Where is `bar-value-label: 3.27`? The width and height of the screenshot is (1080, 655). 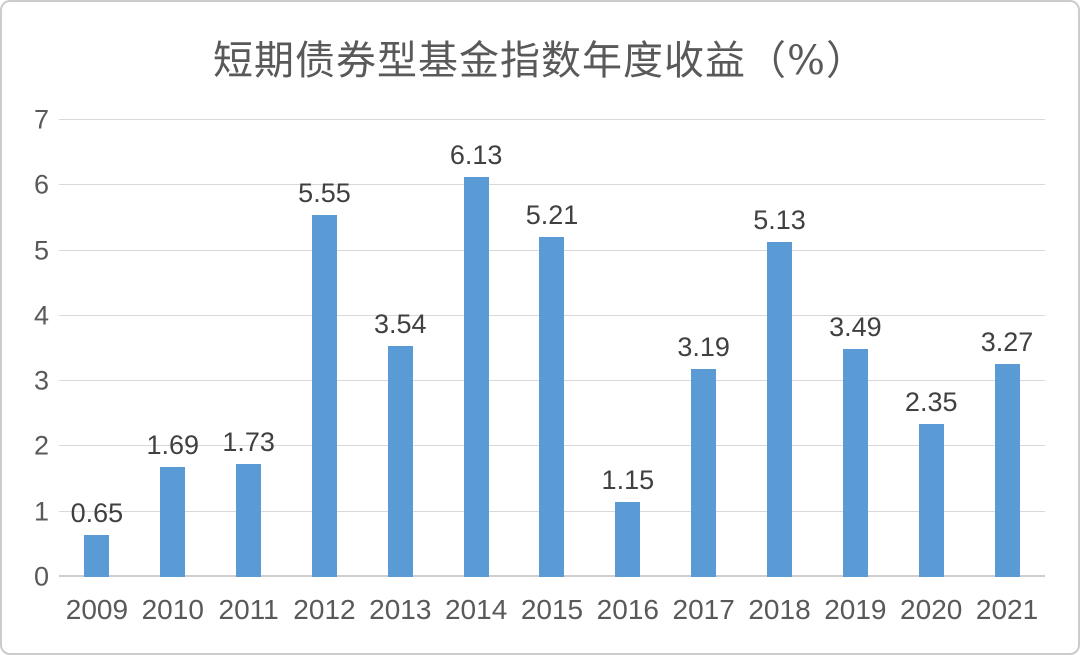 bar-value-label: 3.27 is located at coordinates (1007, 341).